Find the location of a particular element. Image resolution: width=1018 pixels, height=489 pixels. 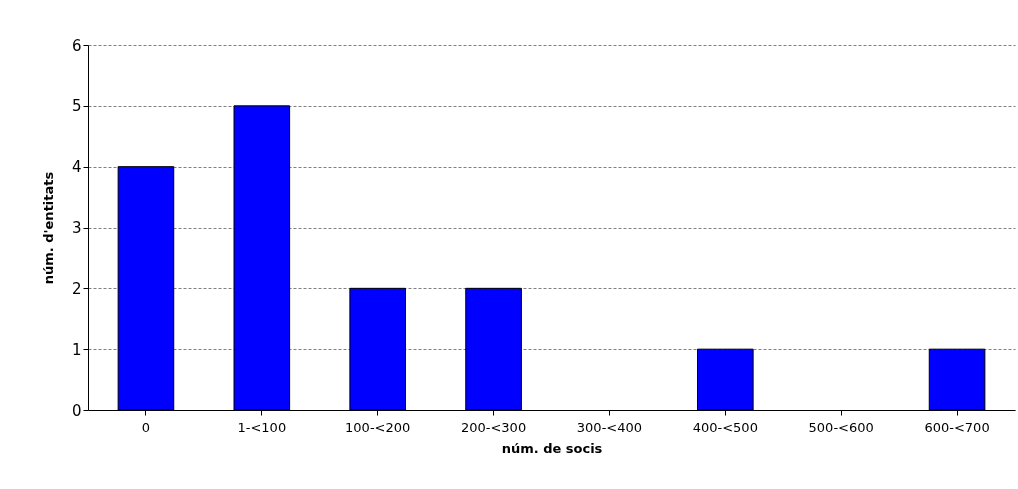

y-tick-label: 4 is located at coordinates (76, 167).